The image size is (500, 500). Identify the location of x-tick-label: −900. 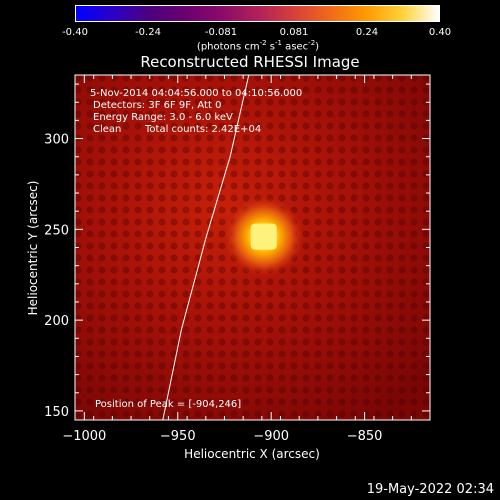
(271, 436).